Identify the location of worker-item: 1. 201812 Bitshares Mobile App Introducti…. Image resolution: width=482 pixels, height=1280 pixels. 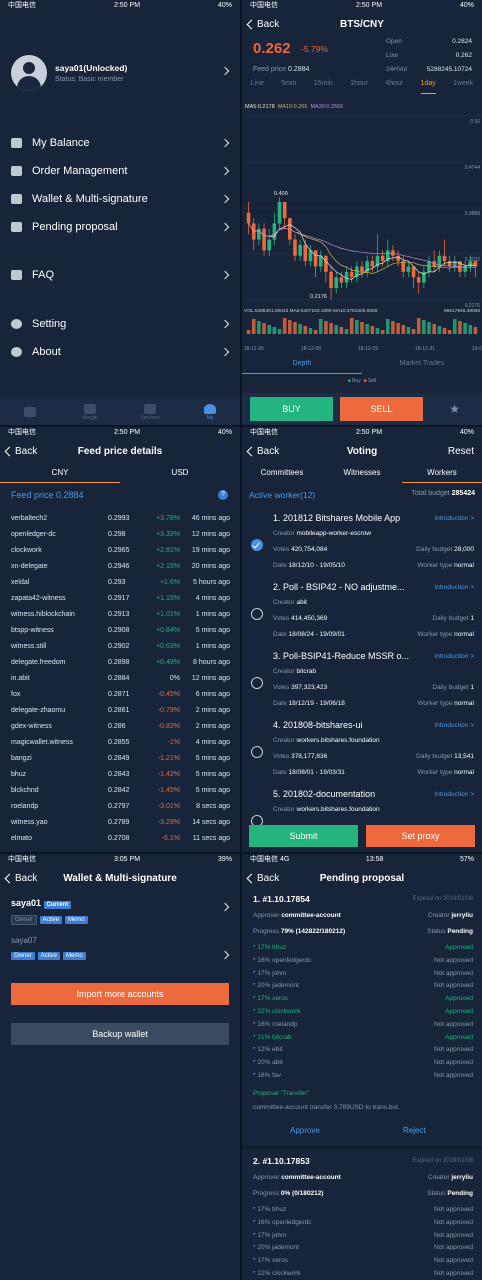
(362, 544).